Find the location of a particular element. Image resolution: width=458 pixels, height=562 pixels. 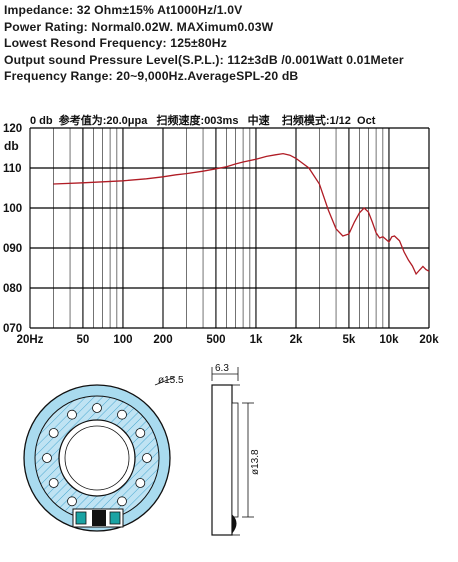

x-tick-label: 2k is located at coordinates (296, 340).